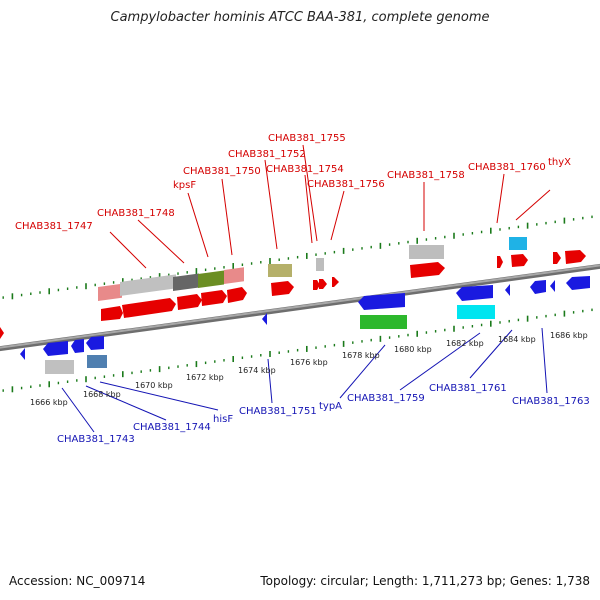 Image resolution: width=600 pixels, height=600 pixels. What do you see at coordinates (517, 339) in the screenshot?
I see `axis-tick-label: 1684 kbp` at bounding box center [517, 339].